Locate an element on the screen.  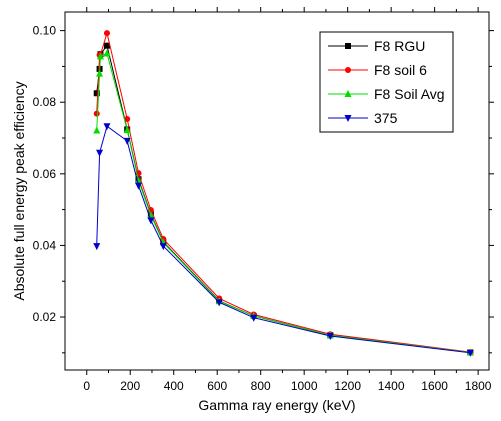
y-tick-label: 0.02 is located at coordinates (45, 317).